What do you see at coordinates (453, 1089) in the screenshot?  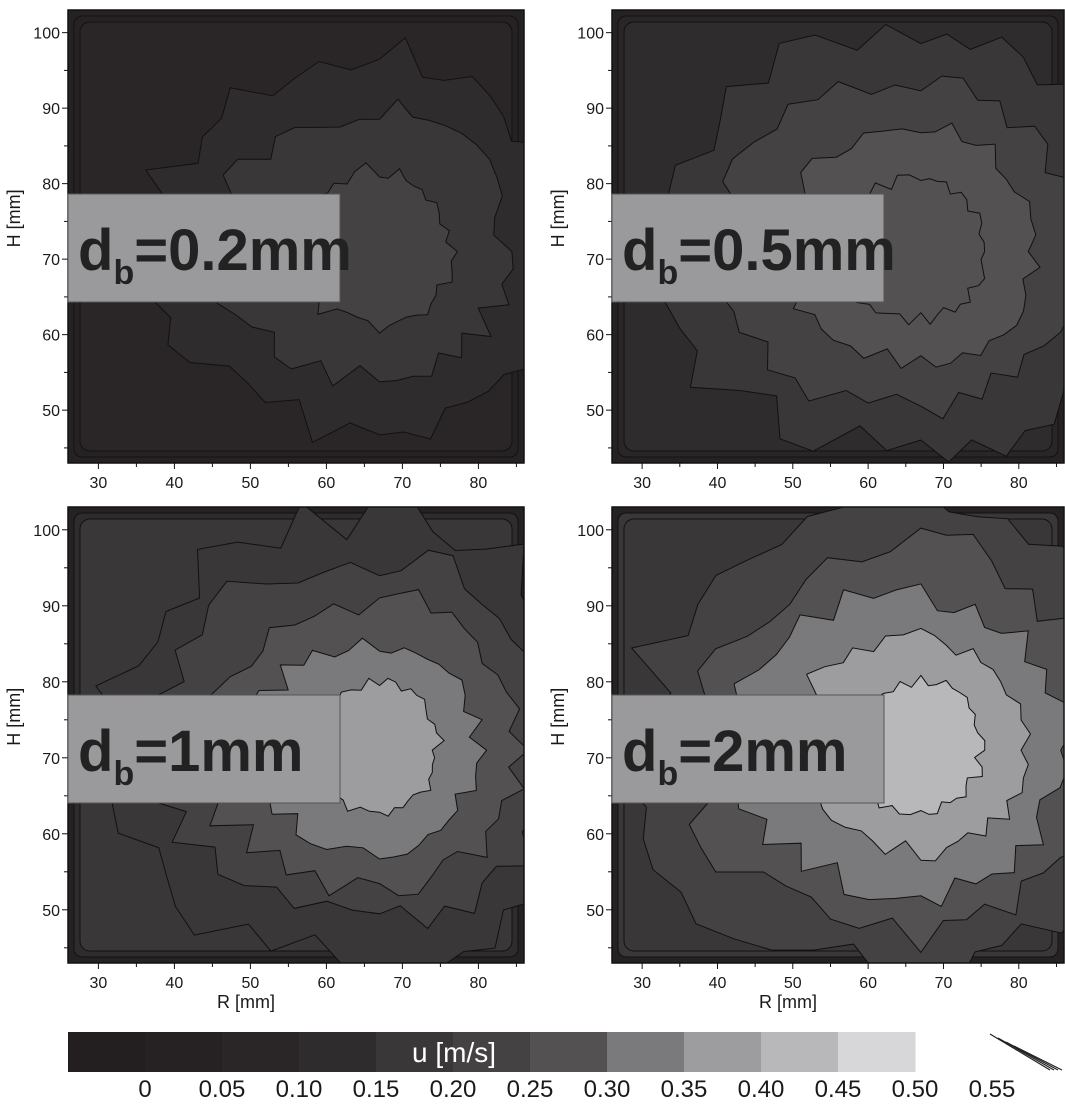 I see `colorbar-level-label: 0.20` at bounding box center [453, 1089].